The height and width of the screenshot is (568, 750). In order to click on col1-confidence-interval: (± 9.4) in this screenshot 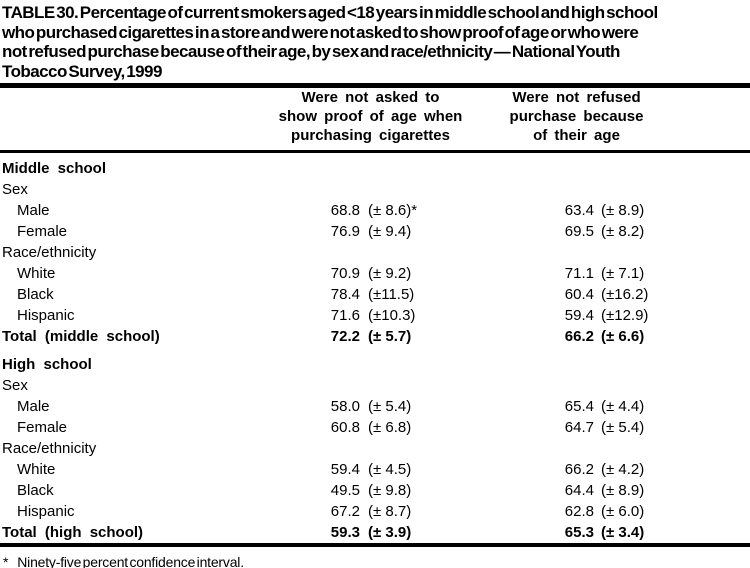, I will do `click(390, 231)`.